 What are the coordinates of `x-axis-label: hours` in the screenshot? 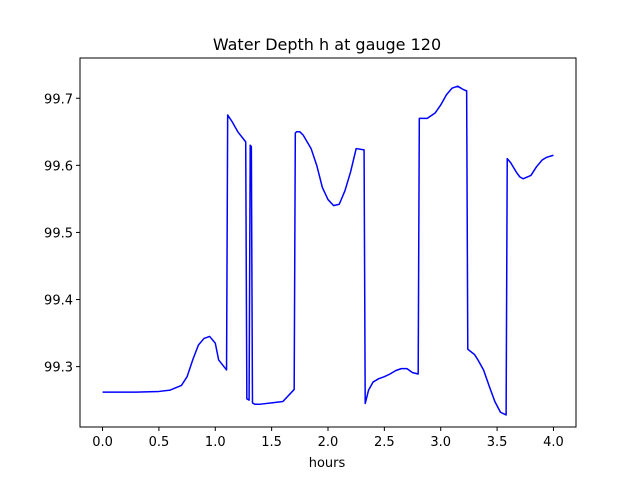 It's located at (327, 463).